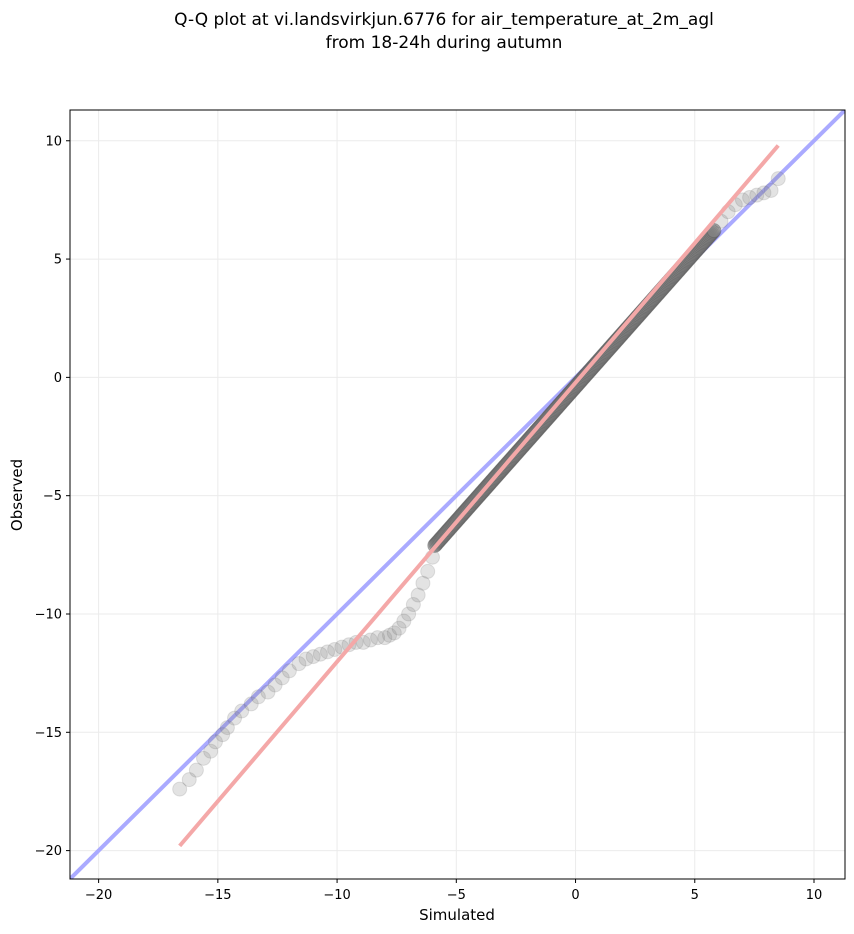 The height and width of the screenshot is (934, 854). What do you see at coordinates (48, 614) in the screenshot?
I see `y-tick-label: −10` at bounding box center [48, 614].